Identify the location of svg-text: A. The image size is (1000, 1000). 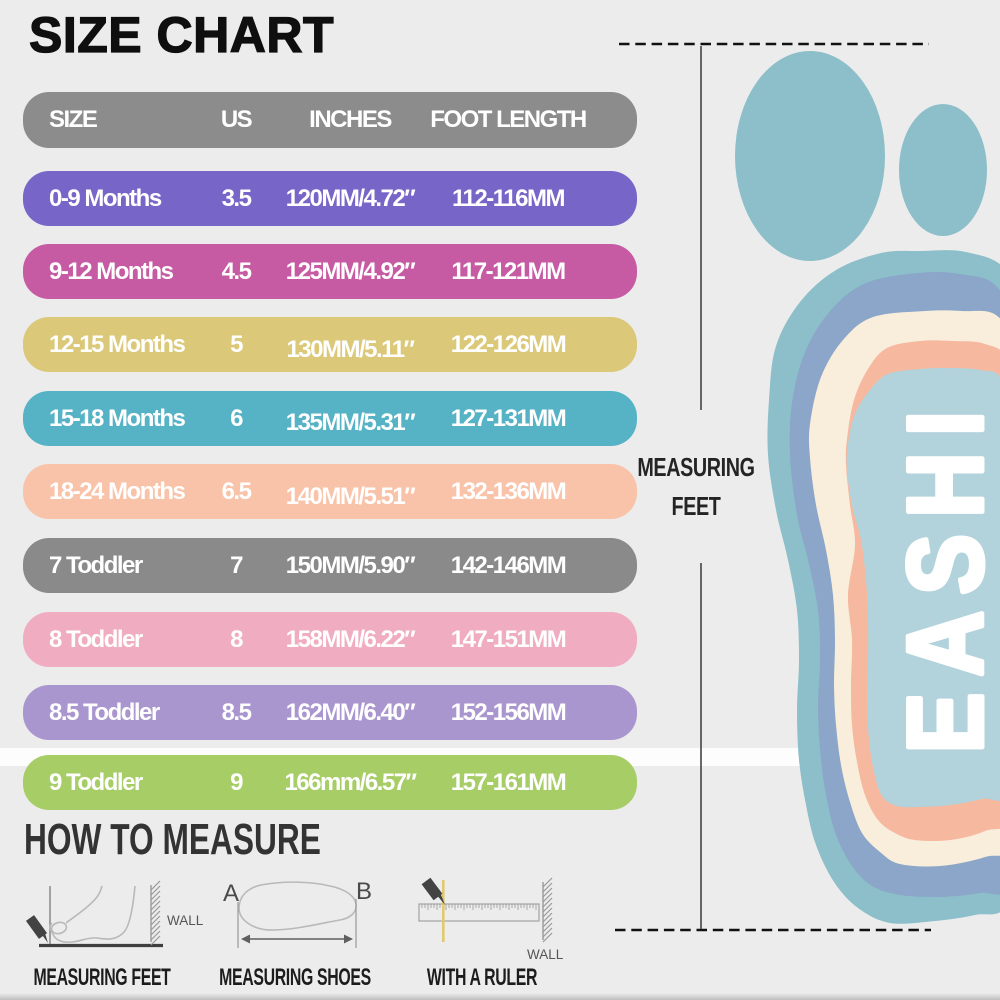
(231, 893).